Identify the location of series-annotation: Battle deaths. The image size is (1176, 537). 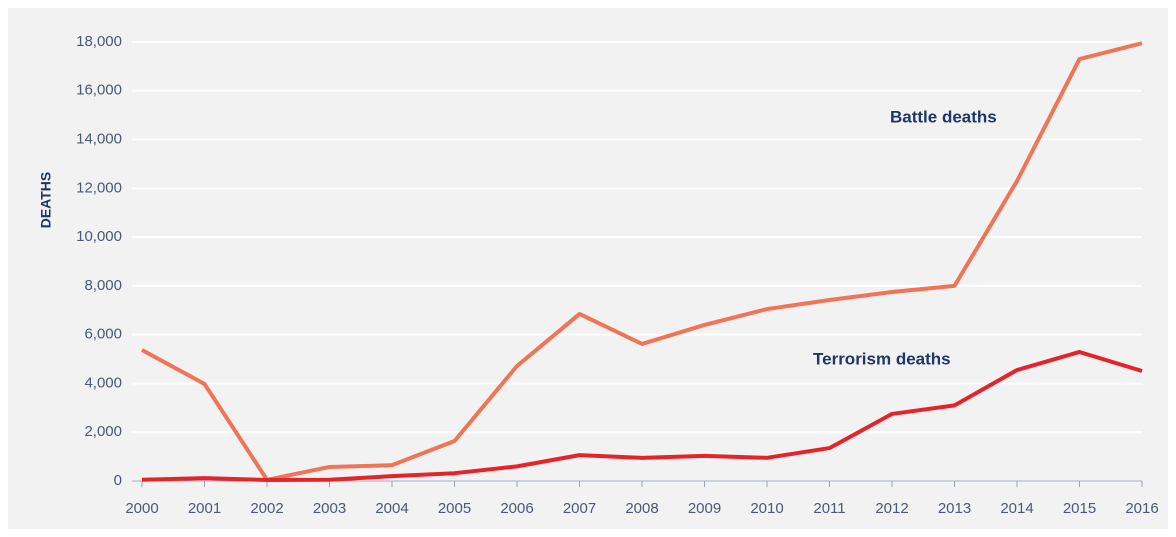
(943, 116).